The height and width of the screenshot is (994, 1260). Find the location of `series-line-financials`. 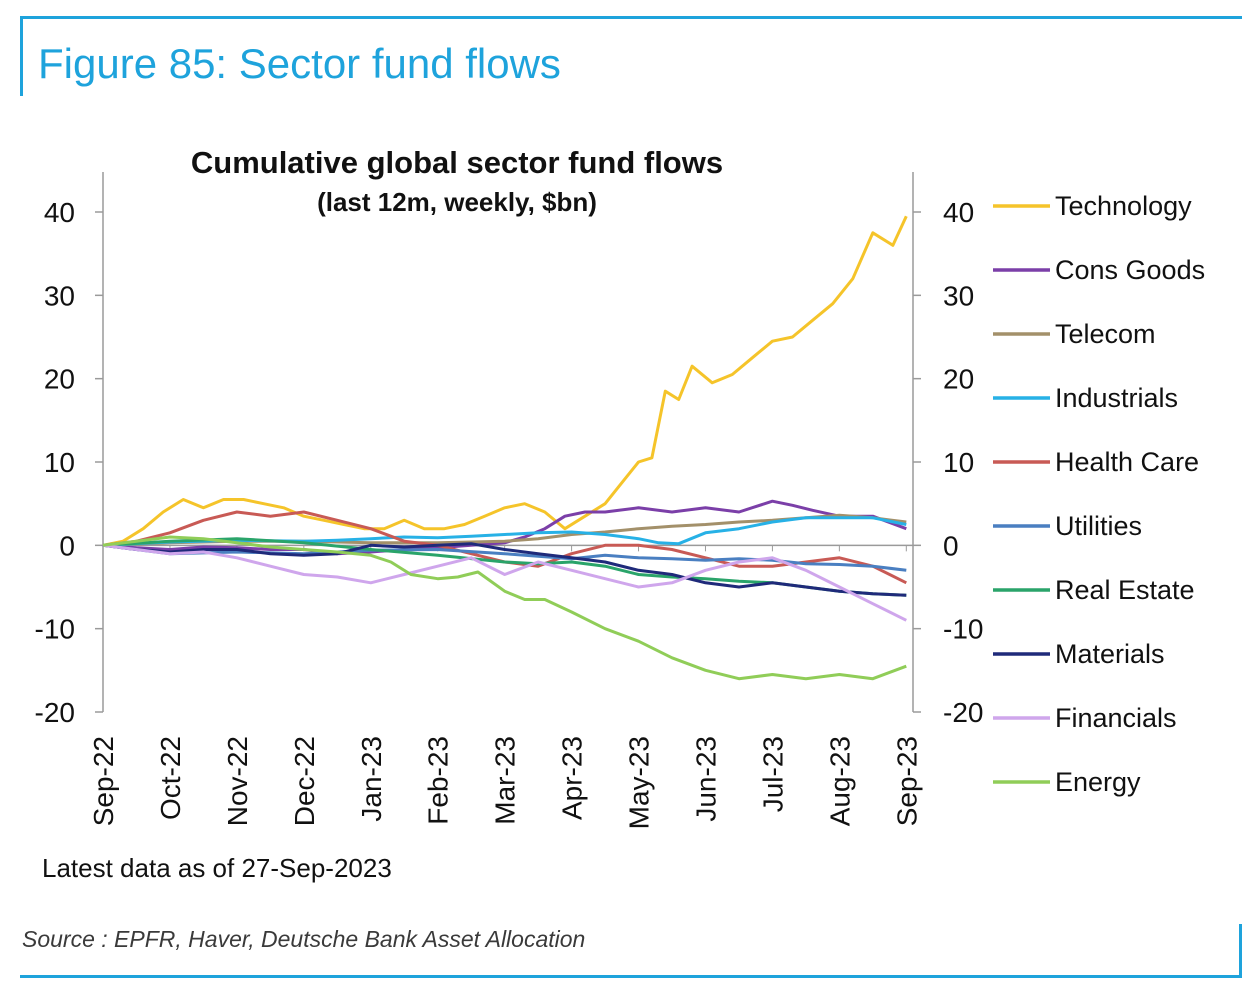

series-line-financials is located at coordinates (504, 582).